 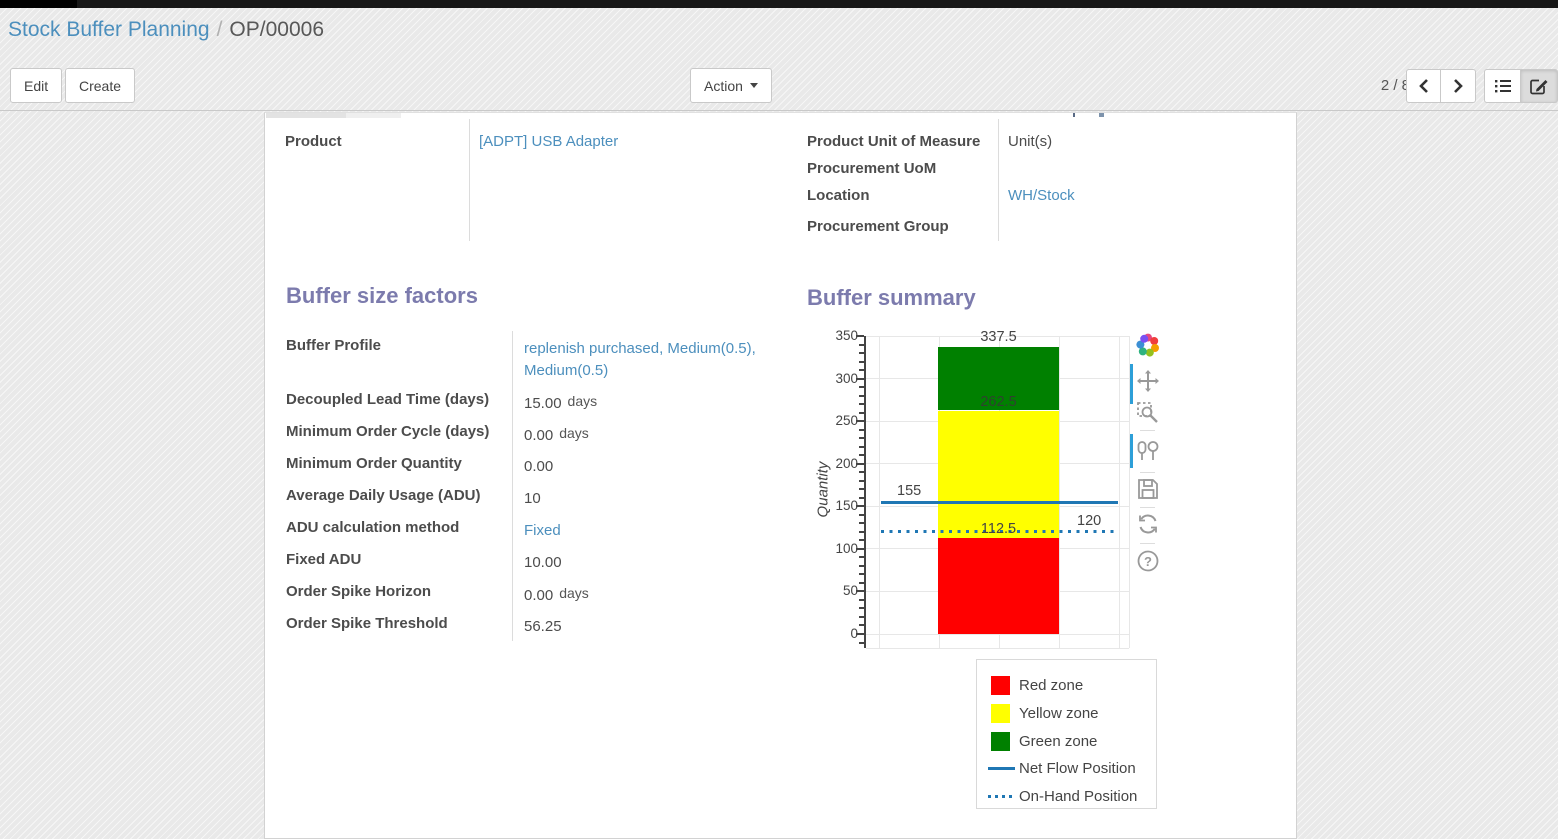 What do you see at coordinates (998, 378) in the screenshot?
I see `green-zone-bar` at bounding box center [998, 378].